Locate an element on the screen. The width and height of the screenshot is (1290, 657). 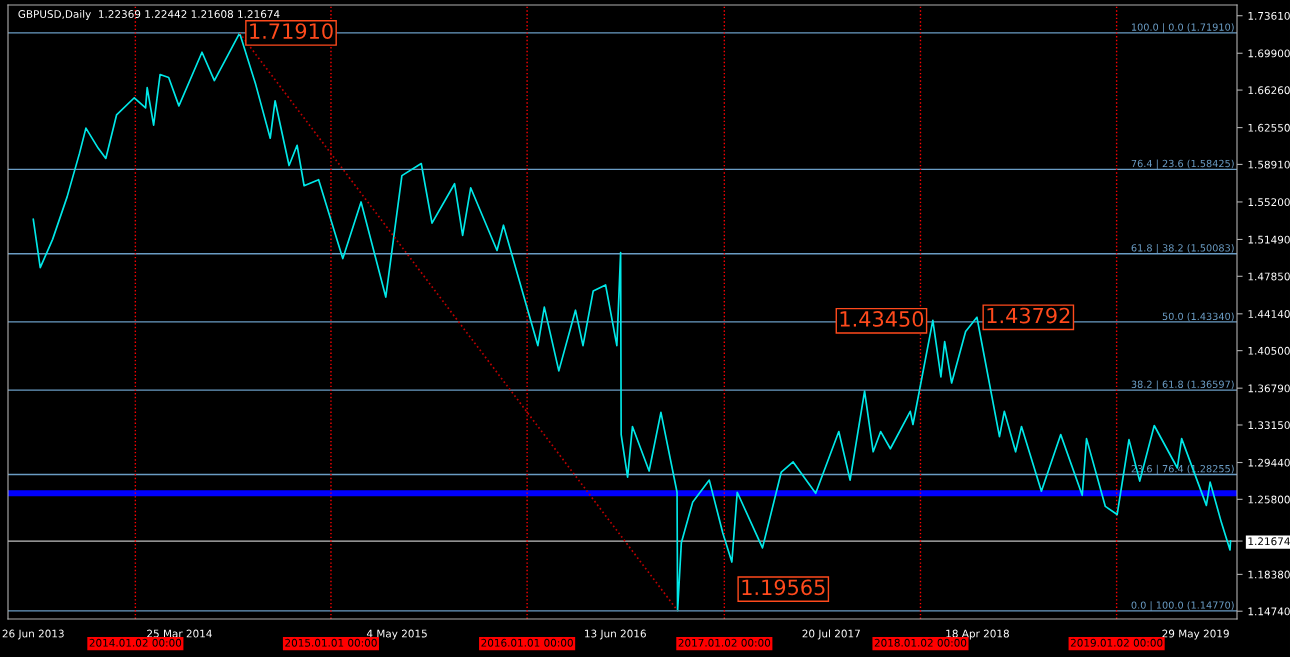
annotation: 1.71910 is located at coordinates (291, 31).